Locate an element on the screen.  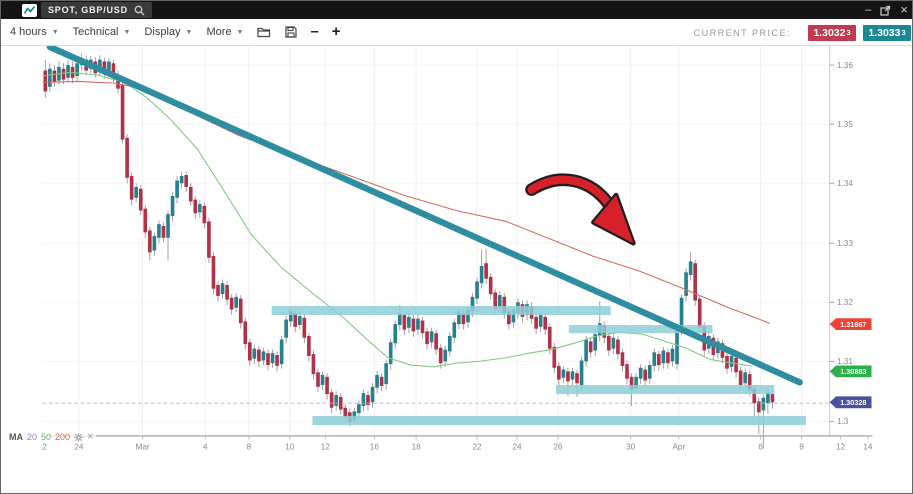
bid-pip: 3 is located at coordinates (848, 32).